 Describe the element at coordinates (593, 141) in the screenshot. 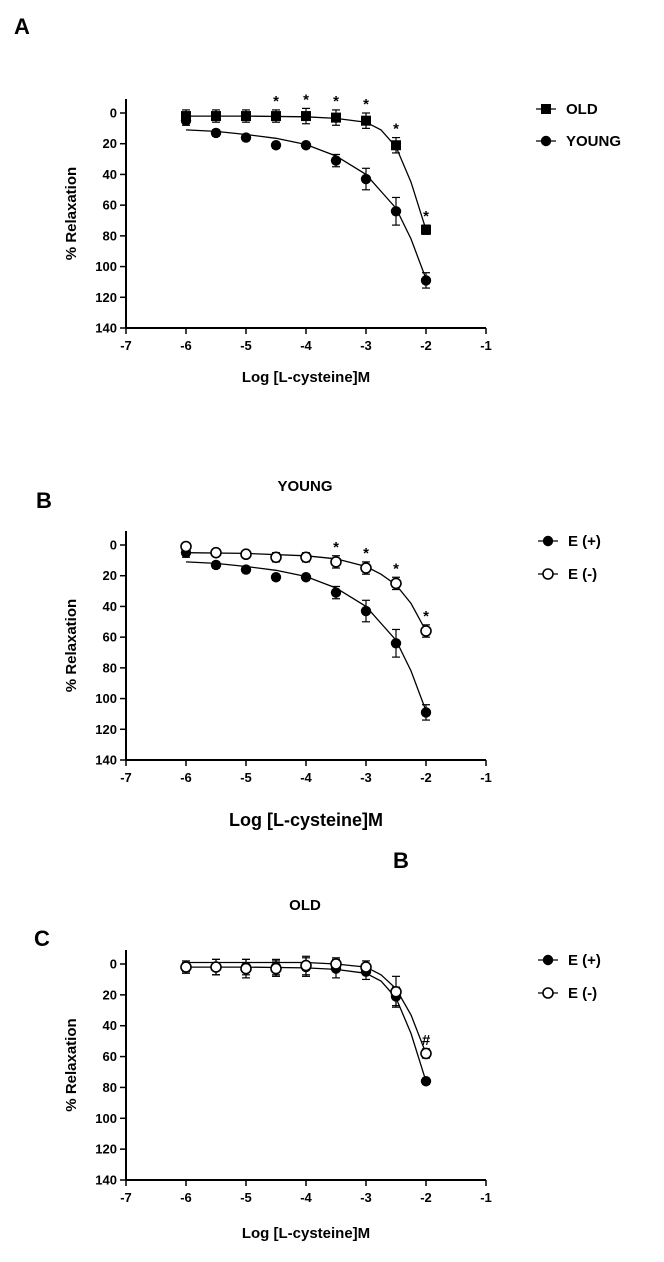

I see `legend-label: YOUNG` at that location.